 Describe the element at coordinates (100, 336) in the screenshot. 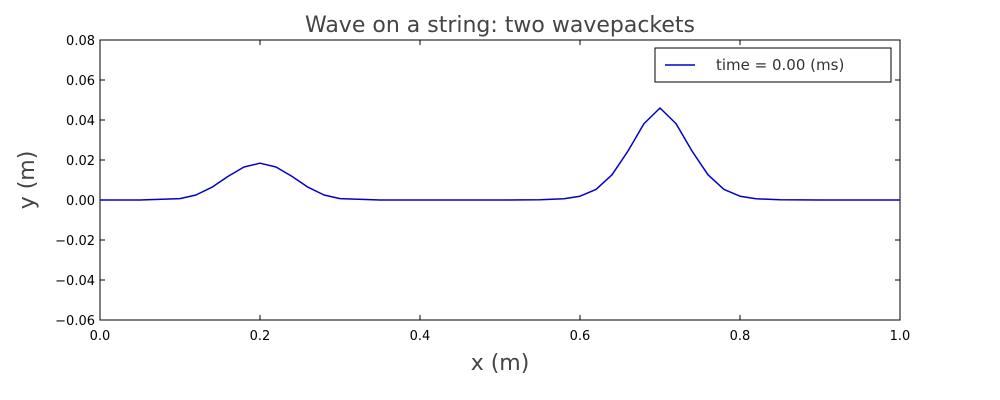

I see `x-tick-label: 0.0` at that location.